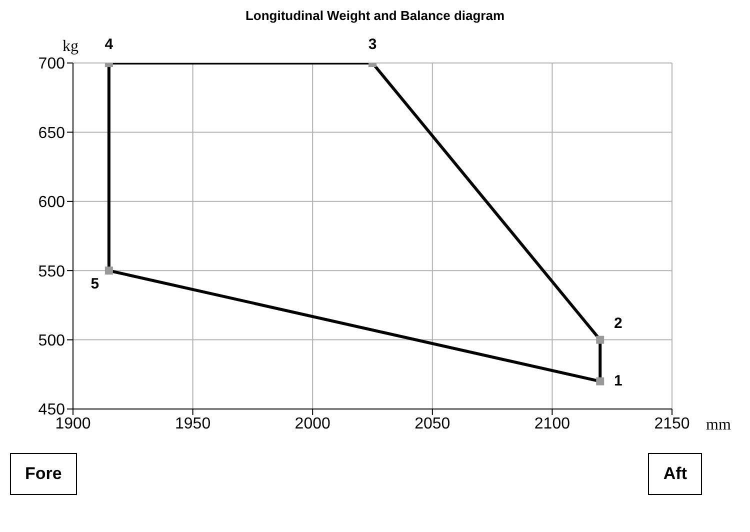  What do you see at coordinates (52, 133) in the screenshot?
I see `y-tick-label: 650` at bounding box center [52, 133].